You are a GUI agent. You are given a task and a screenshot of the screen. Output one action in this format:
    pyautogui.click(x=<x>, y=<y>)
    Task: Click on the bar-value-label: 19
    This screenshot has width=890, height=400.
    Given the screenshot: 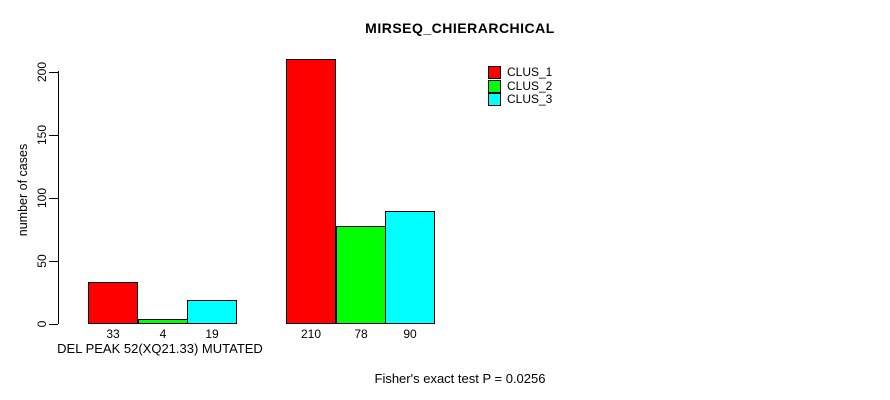 What is the action you would take?
    pyautogui.click(x=212, y=334)
    